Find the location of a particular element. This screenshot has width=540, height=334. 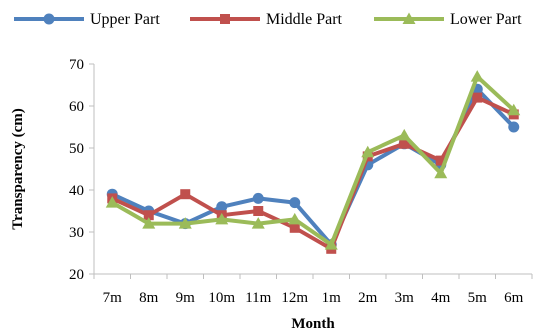

legend-item: Middle Part is located at coordinates (266, 19).